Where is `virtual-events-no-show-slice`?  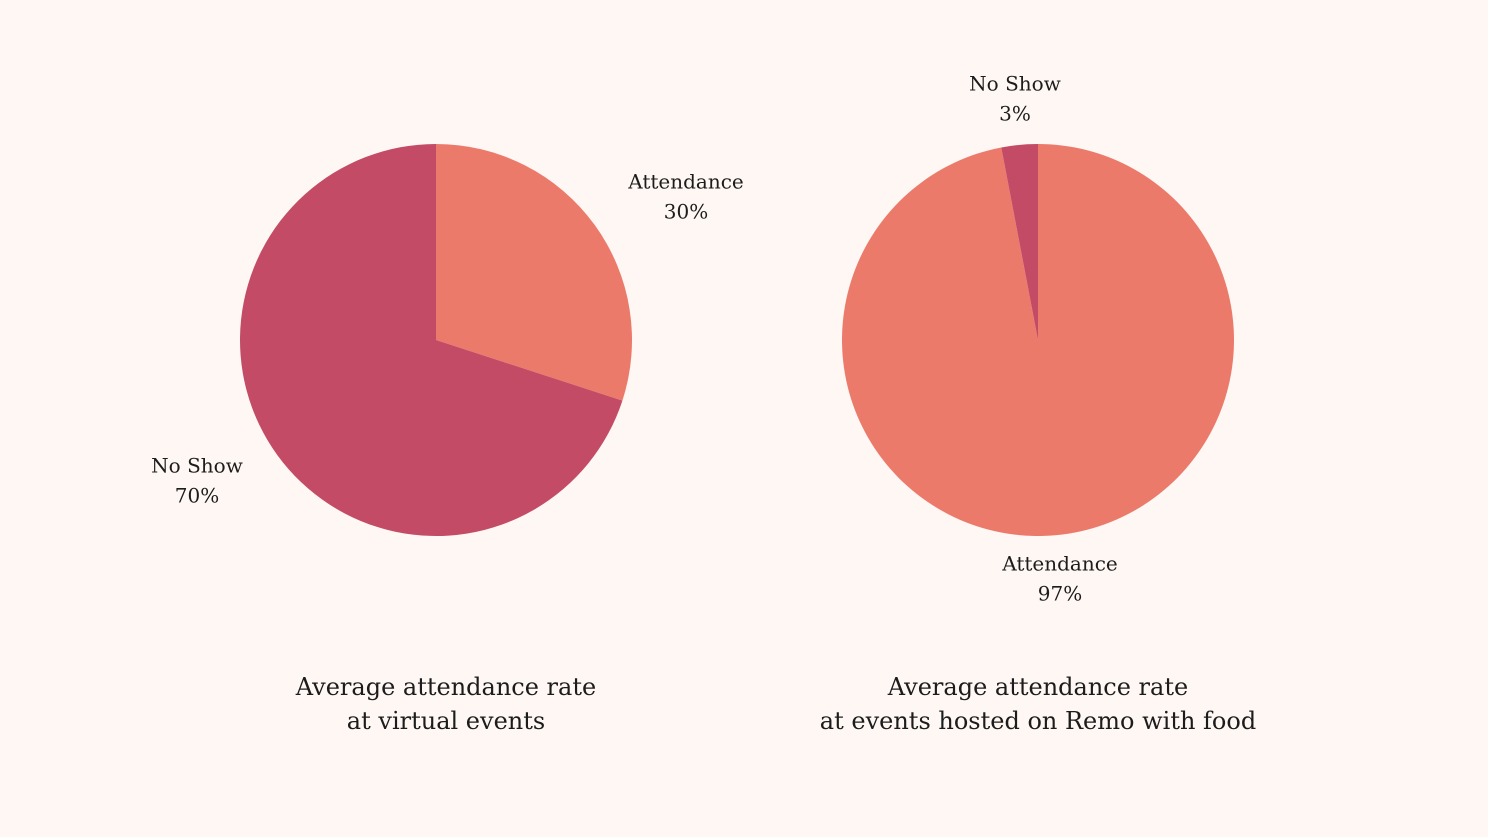 virtual-events-no-show-slice is located at coordinates (431, 340).